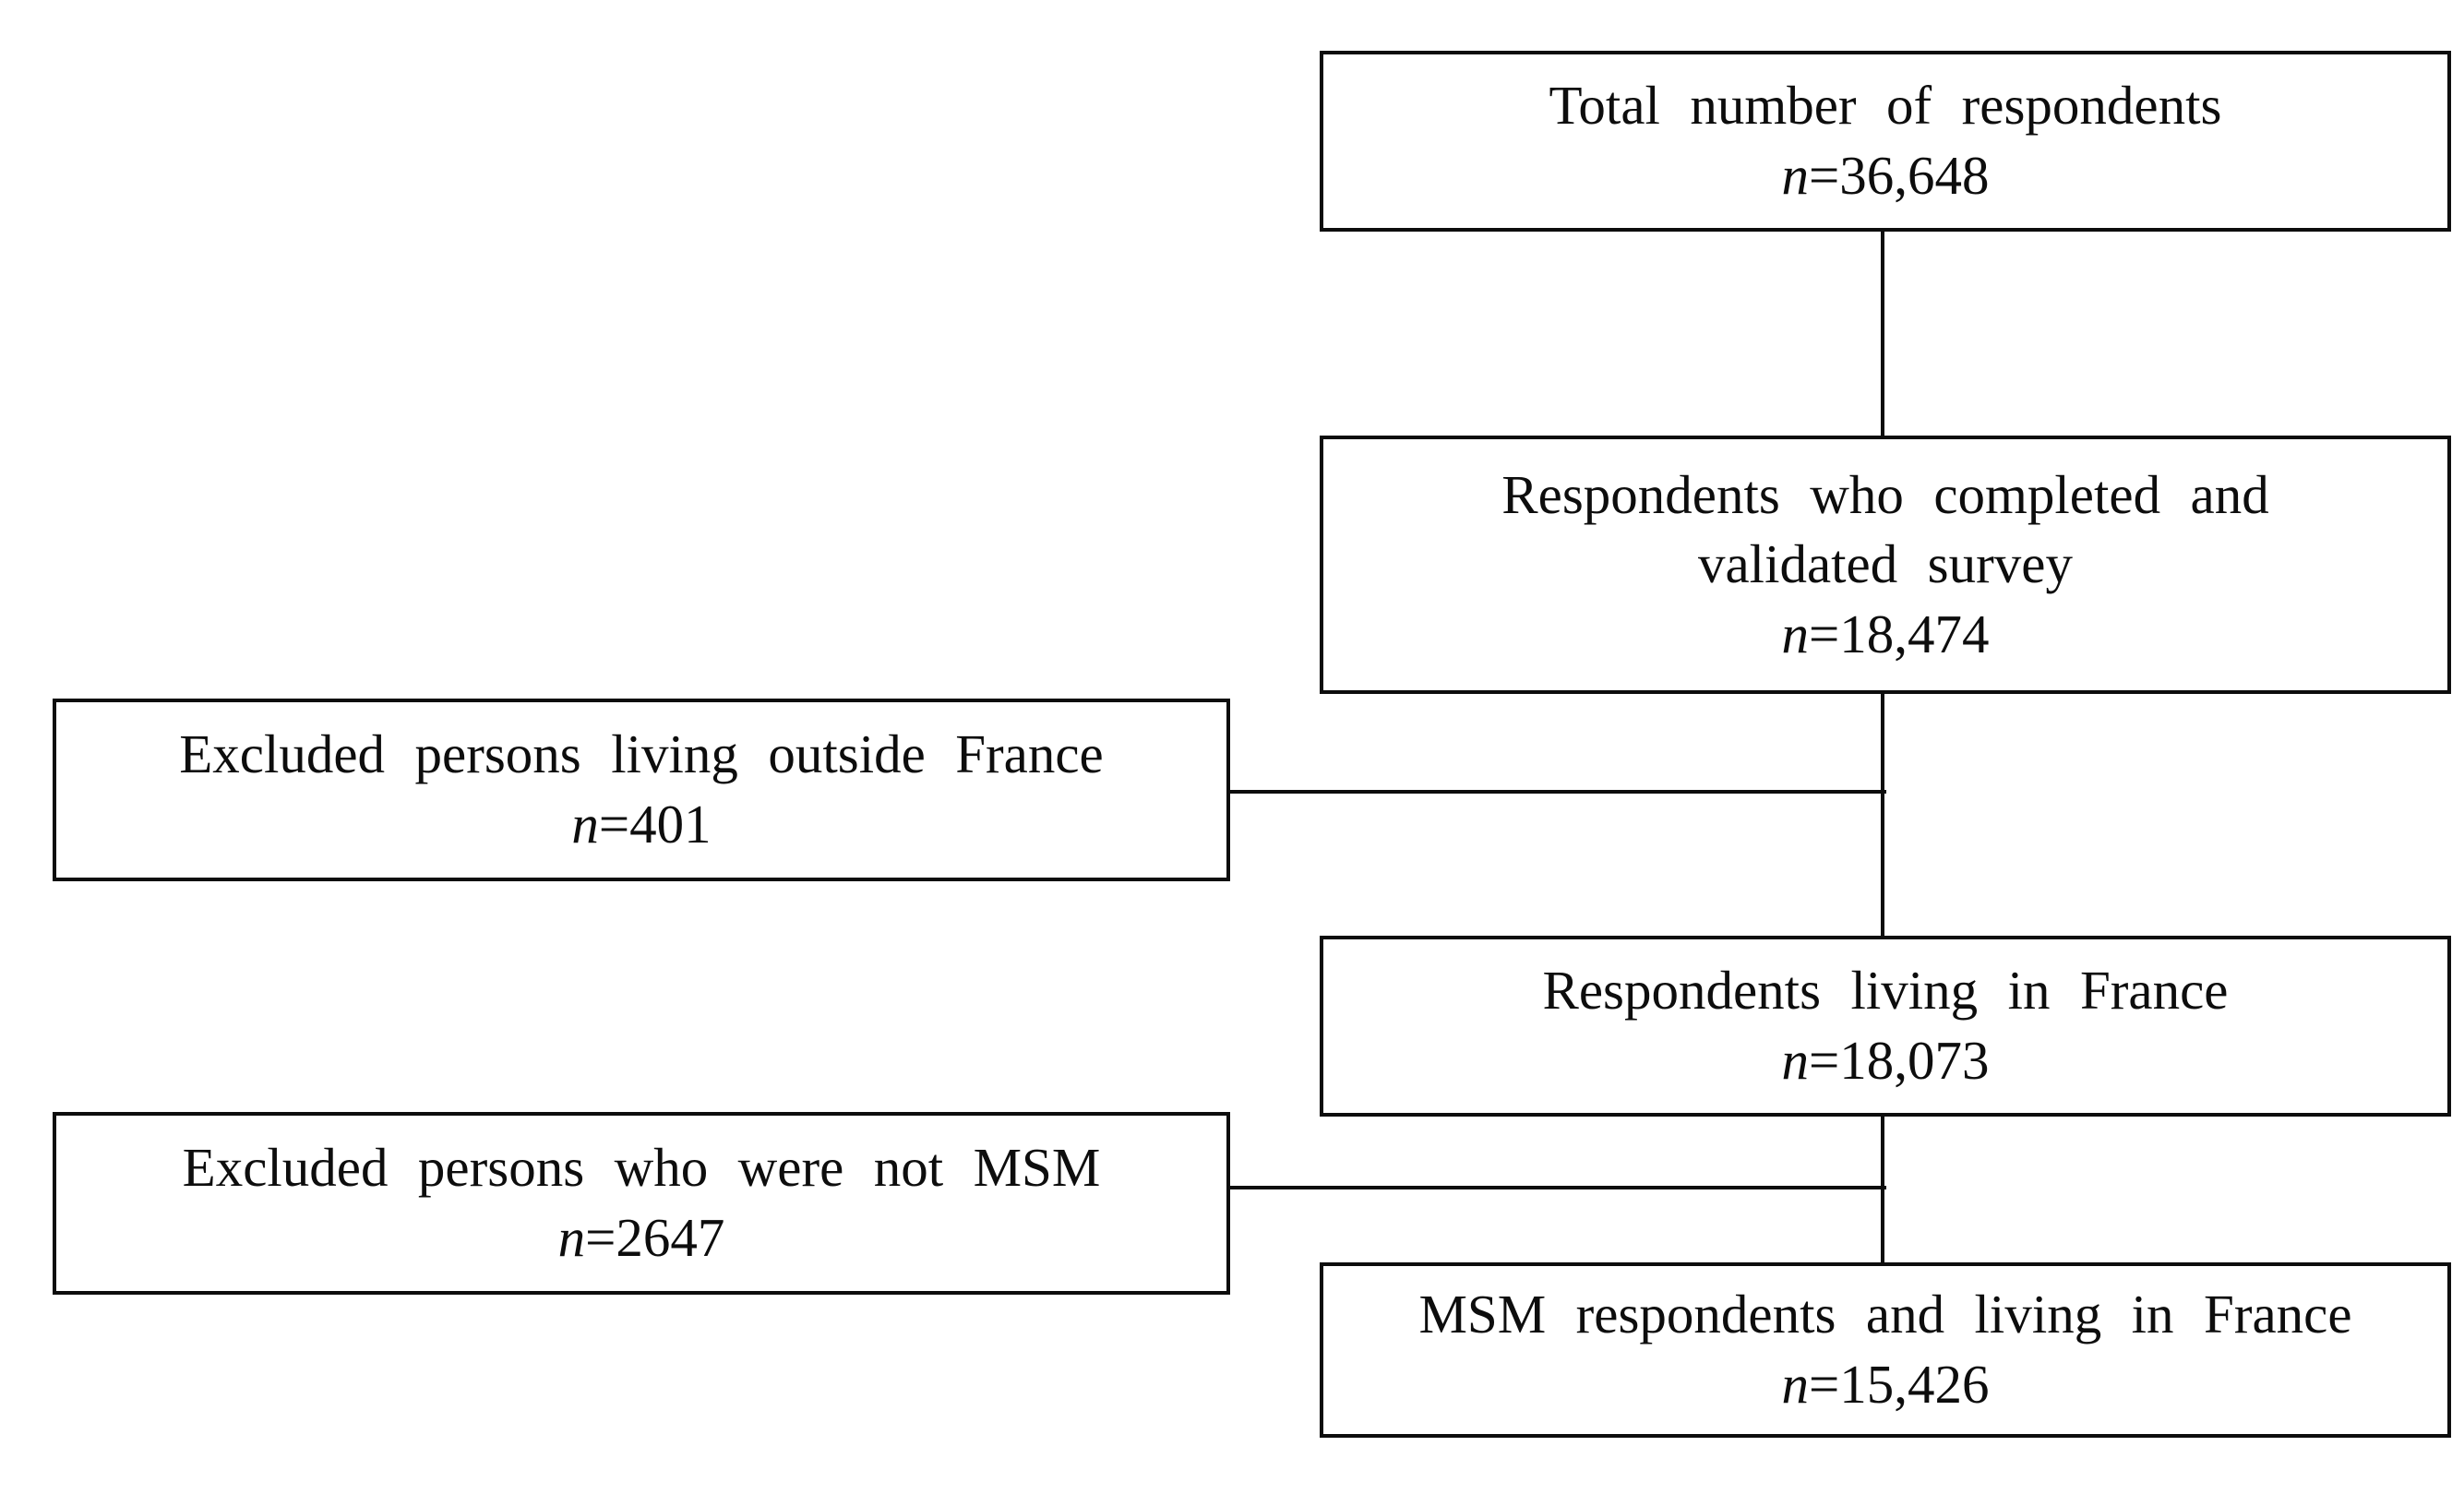 Image resolution: width=2464 pixels, height=1494 pixels. I want to click on connector-total-to-completed, so click(1882, 334).